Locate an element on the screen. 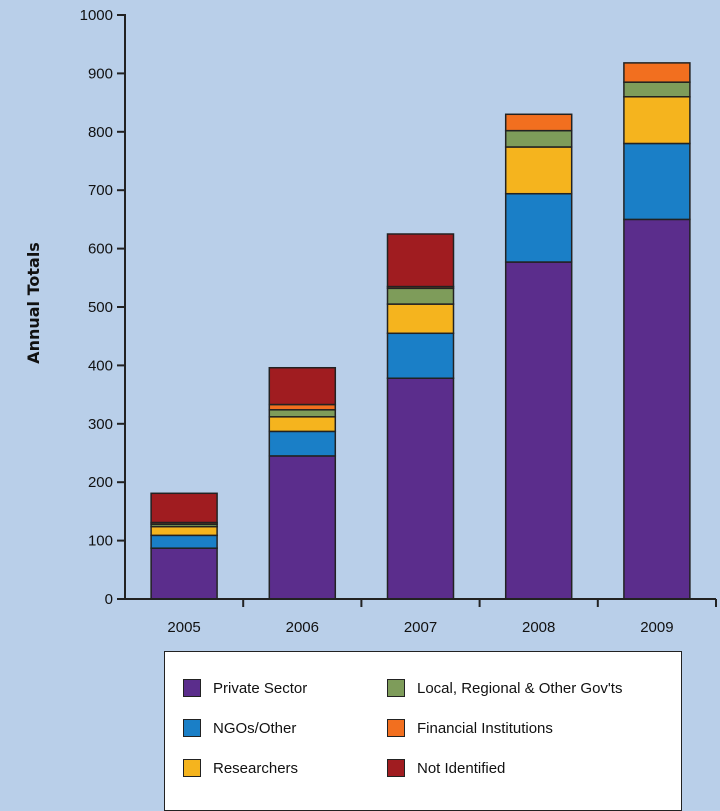 Image resolution: width=720 pixels, height=811 pixels. legend-label: Researchers is located at coordinates (256, 768).